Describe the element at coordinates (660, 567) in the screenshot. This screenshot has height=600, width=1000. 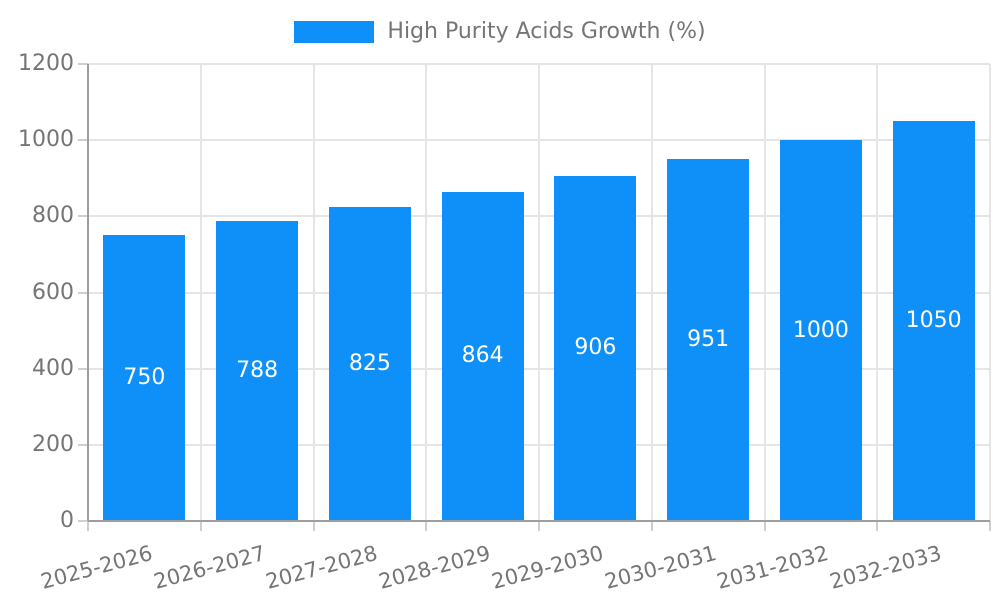
I see `x-tick-label: 2030-2031` at that location.